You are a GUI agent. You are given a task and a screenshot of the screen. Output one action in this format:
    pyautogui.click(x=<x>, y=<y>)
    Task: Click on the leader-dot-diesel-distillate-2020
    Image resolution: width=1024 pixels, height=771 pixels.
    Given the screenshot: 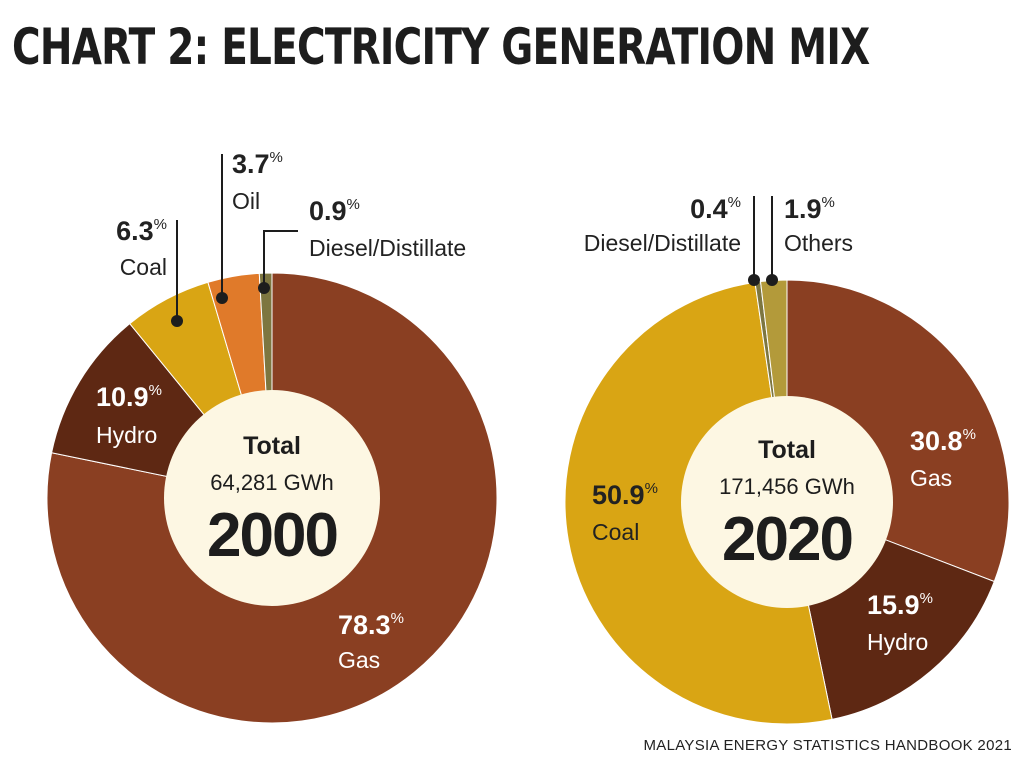 What is the action you would take?
    pyautogui.click(x=754, y=280)
    